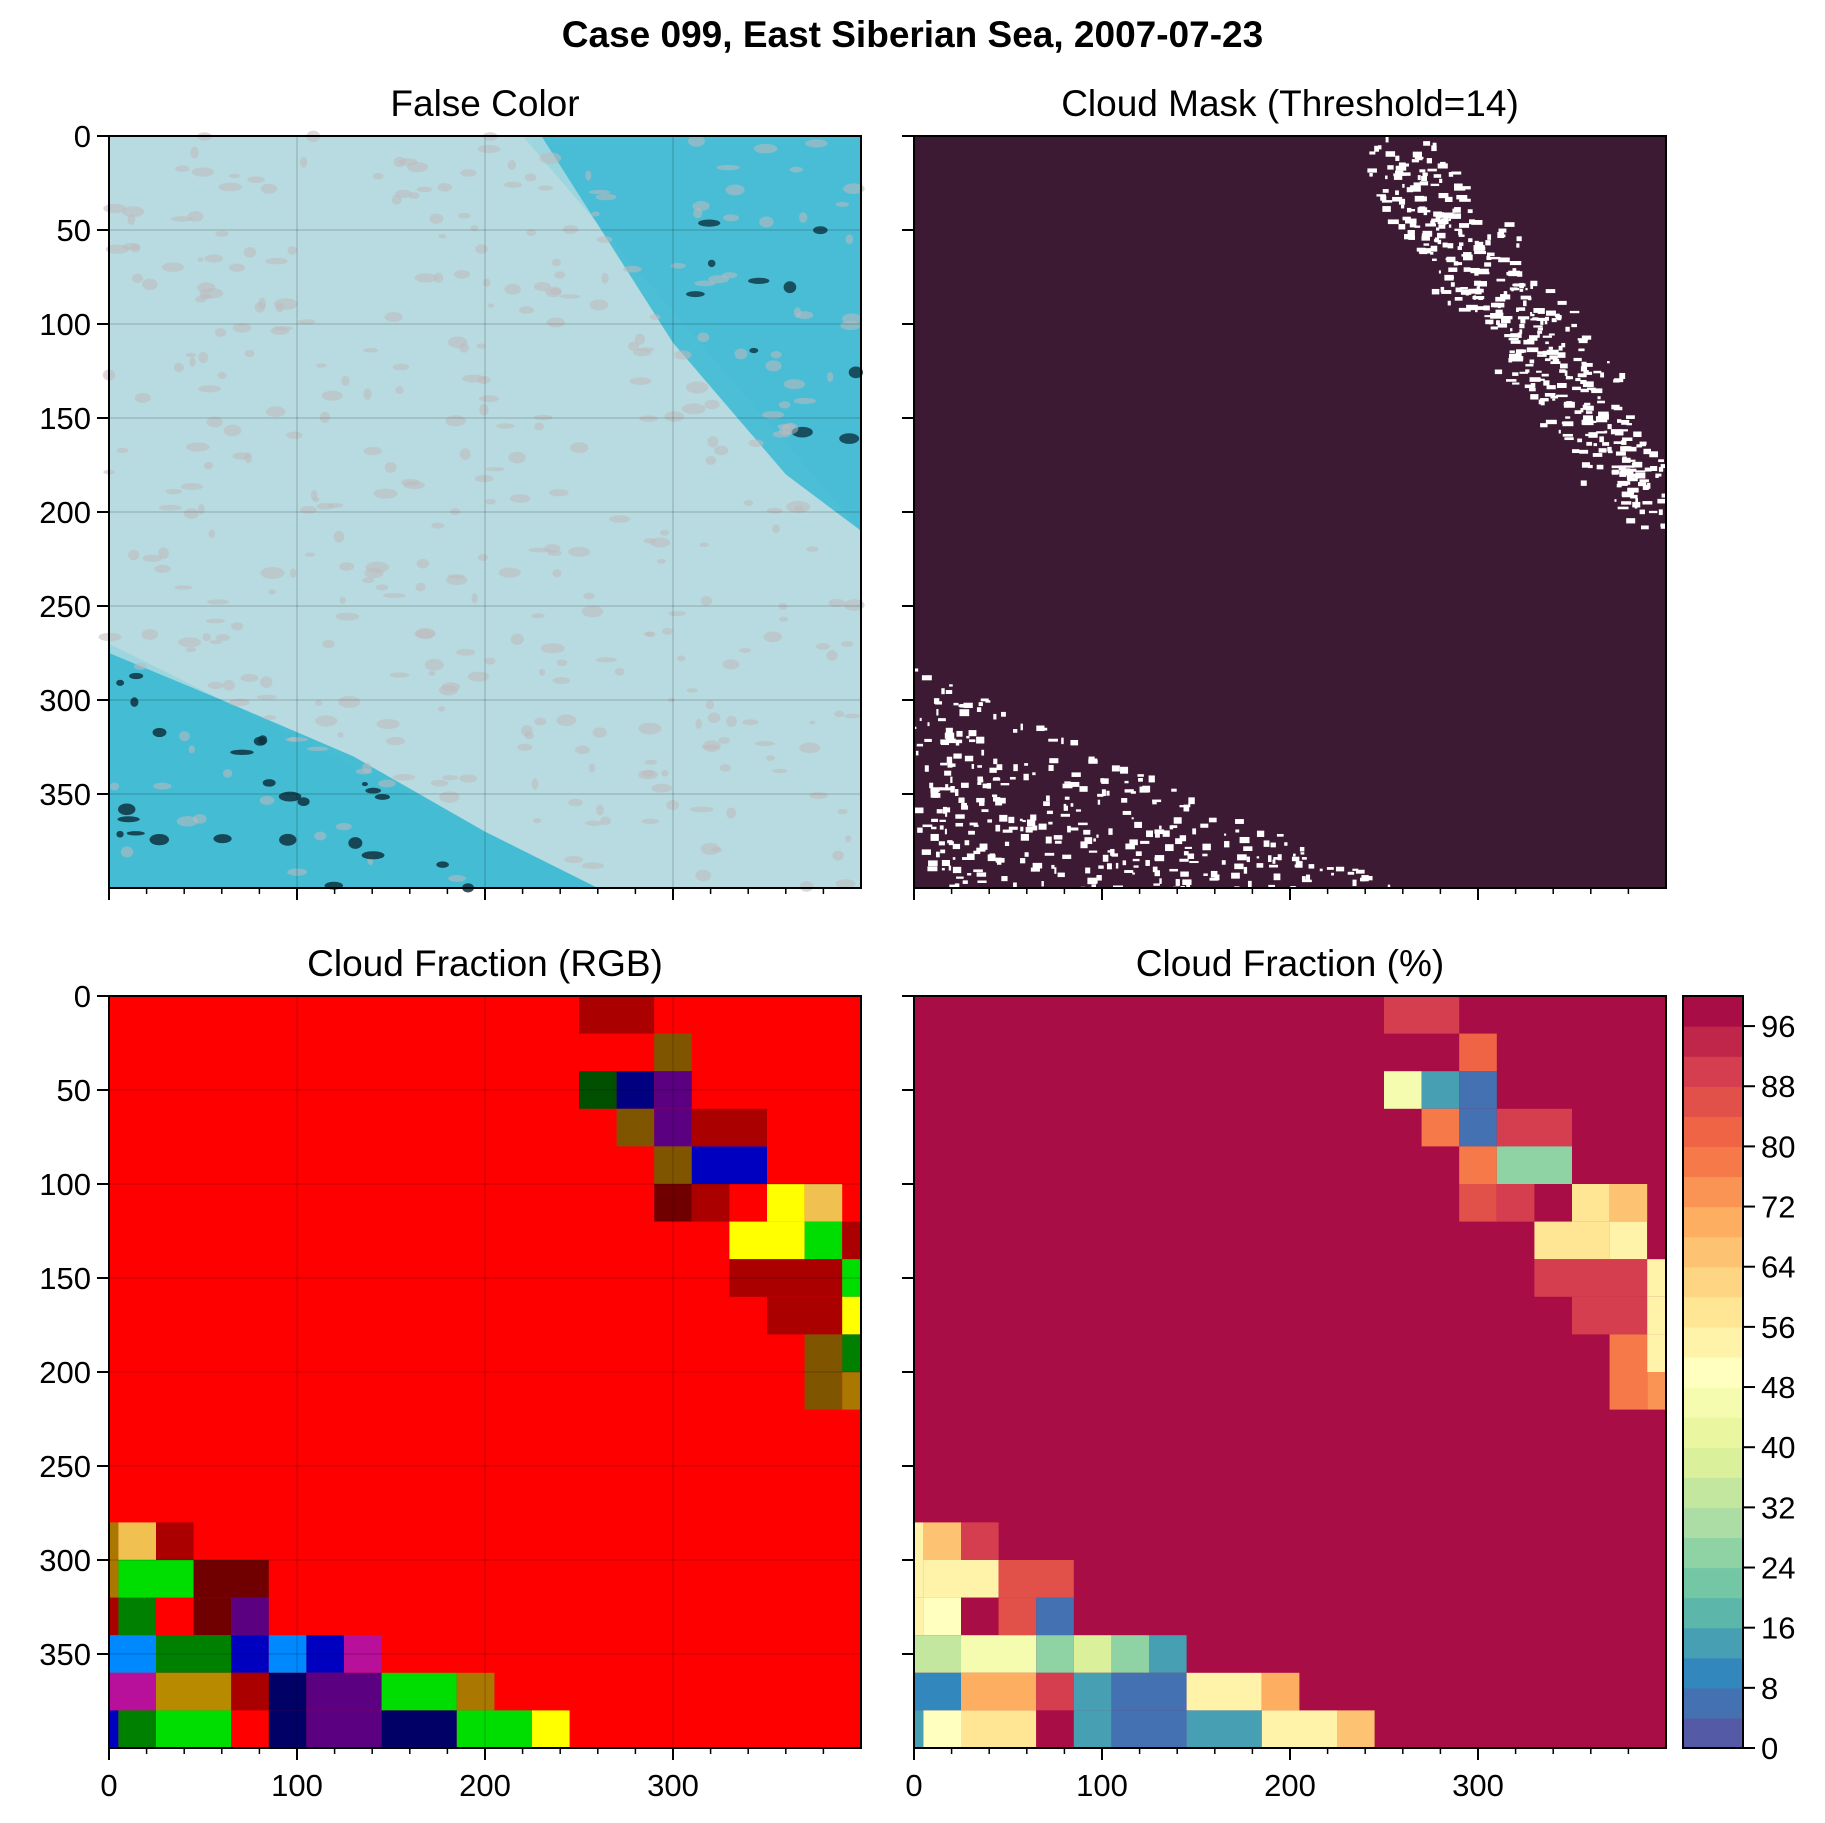 This screenshot has height=1823, width=1825. I want to click on y-tick-label: 100, so click(65, 324).